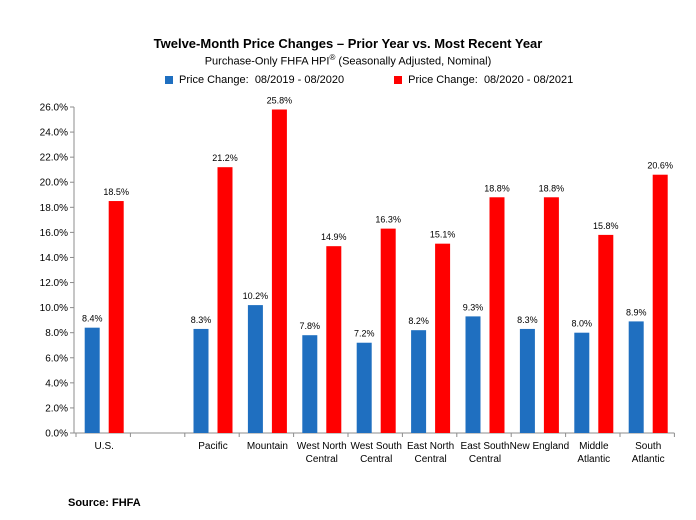 This screenshot has height=520, width=696. What do you see at coordinates (54, 283) in the screenshot?
I see `y-tick-label: 12.0%` at bounding box center [54, 283].